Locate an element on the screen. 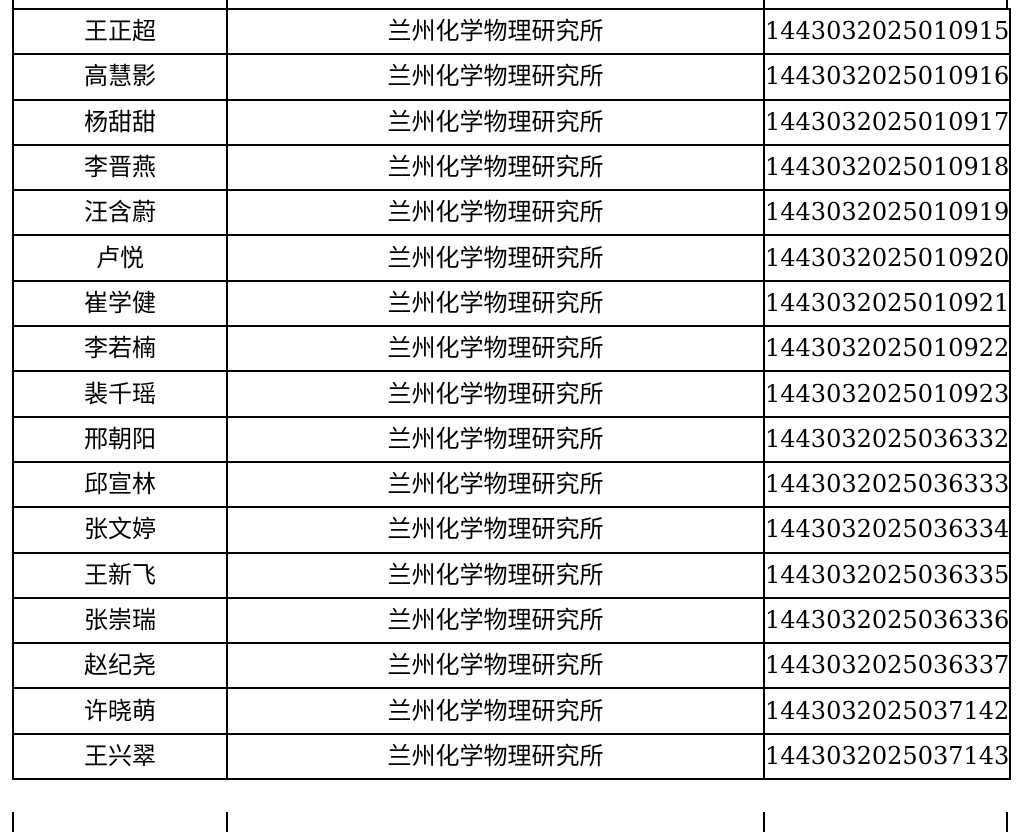 The width and height of the screenshot is (1021, 832). table-row: 张崇瑞 兰州化学物理研究所 1443032025036336 is located at coordinates (512, 620).